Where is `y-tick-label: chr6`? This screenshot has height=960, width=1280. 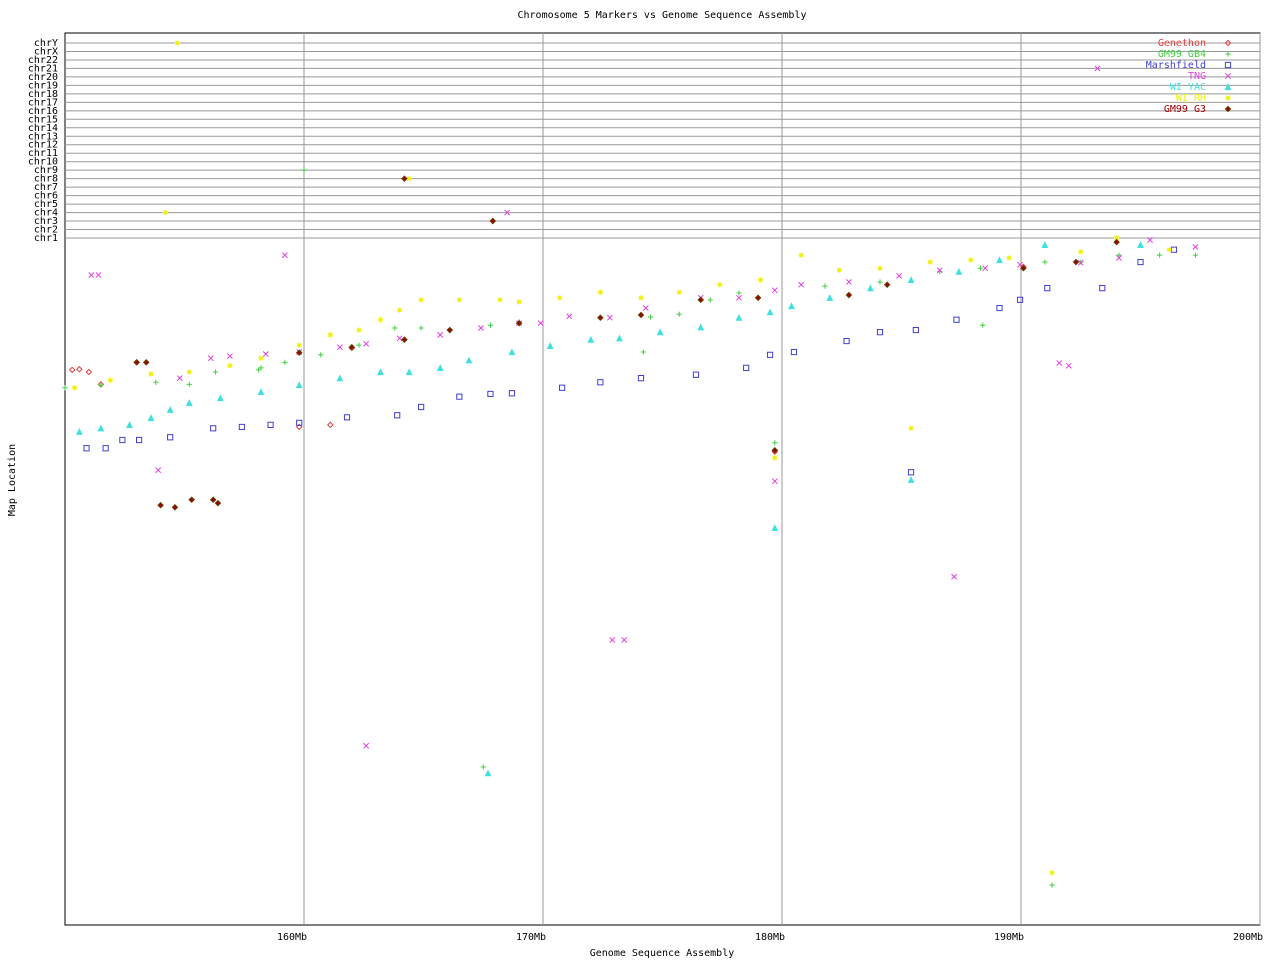
y-tick-label: chr6 is located at coordinates (46, 196).